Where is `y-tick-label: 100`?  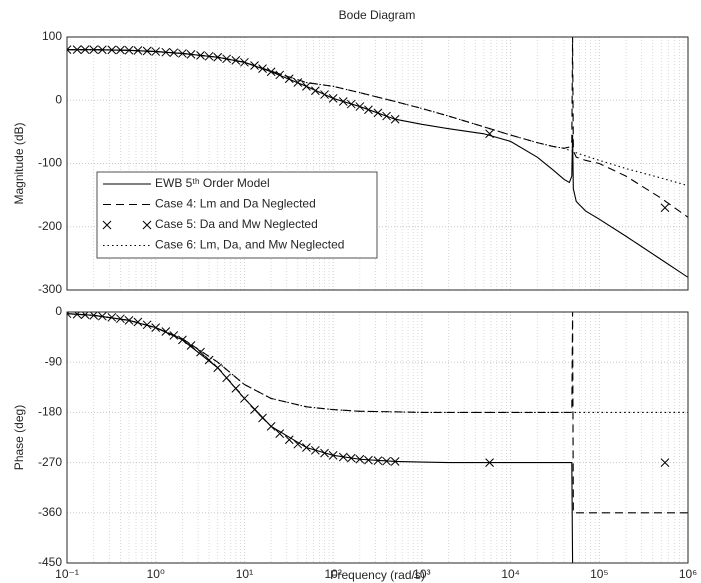 y-tick-label: 100 is located at coordinates (52, 36).